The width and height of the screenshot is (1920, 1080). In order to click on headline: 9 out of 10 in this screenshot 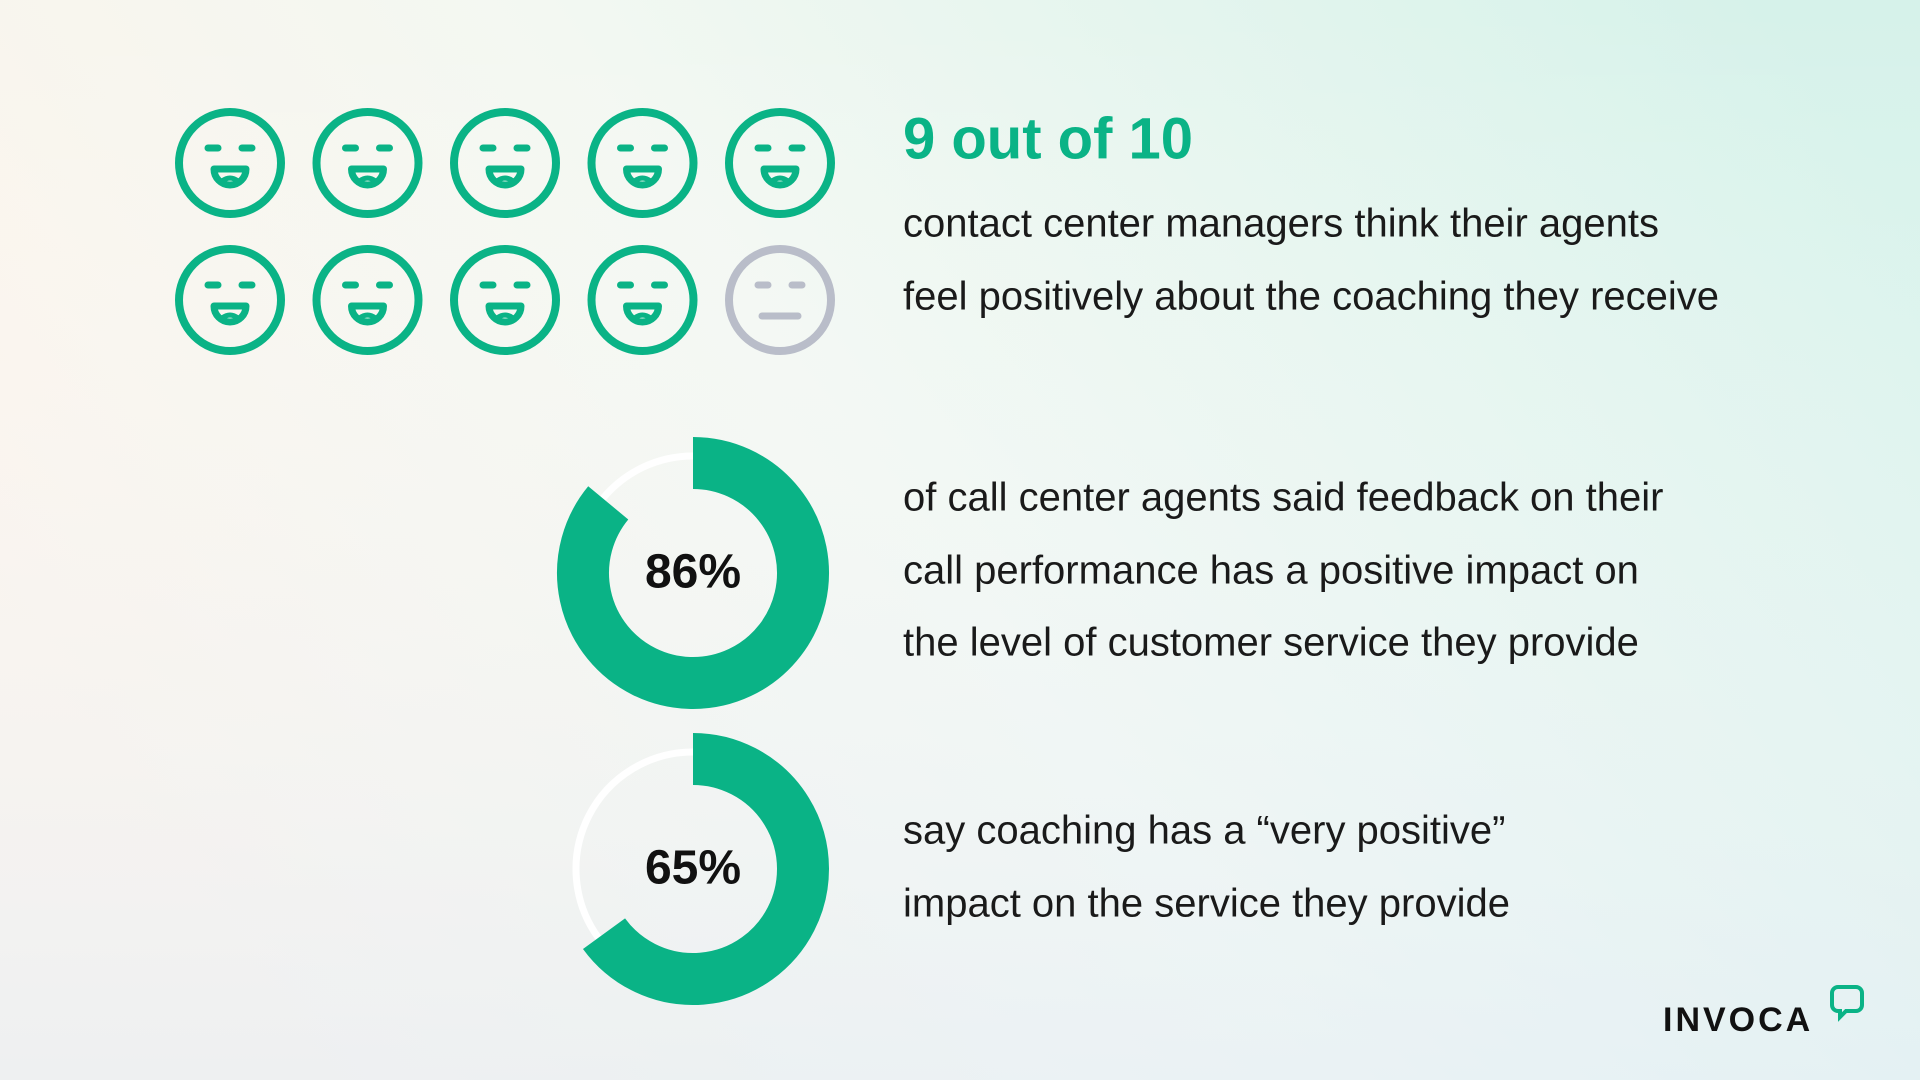, I will do `click(1048, 138)`.